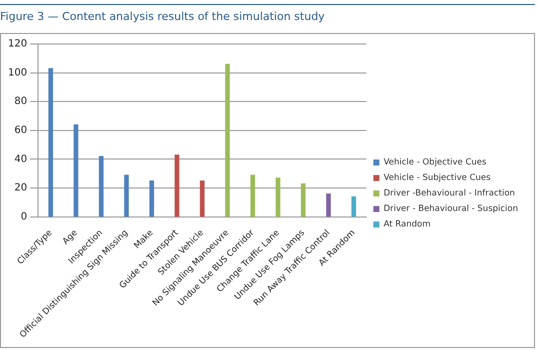 This screenshot has height=350, width=538. Describe the element at coordinates (407, 225) in the screenshot. I see `legend-label: At Random` at that location.